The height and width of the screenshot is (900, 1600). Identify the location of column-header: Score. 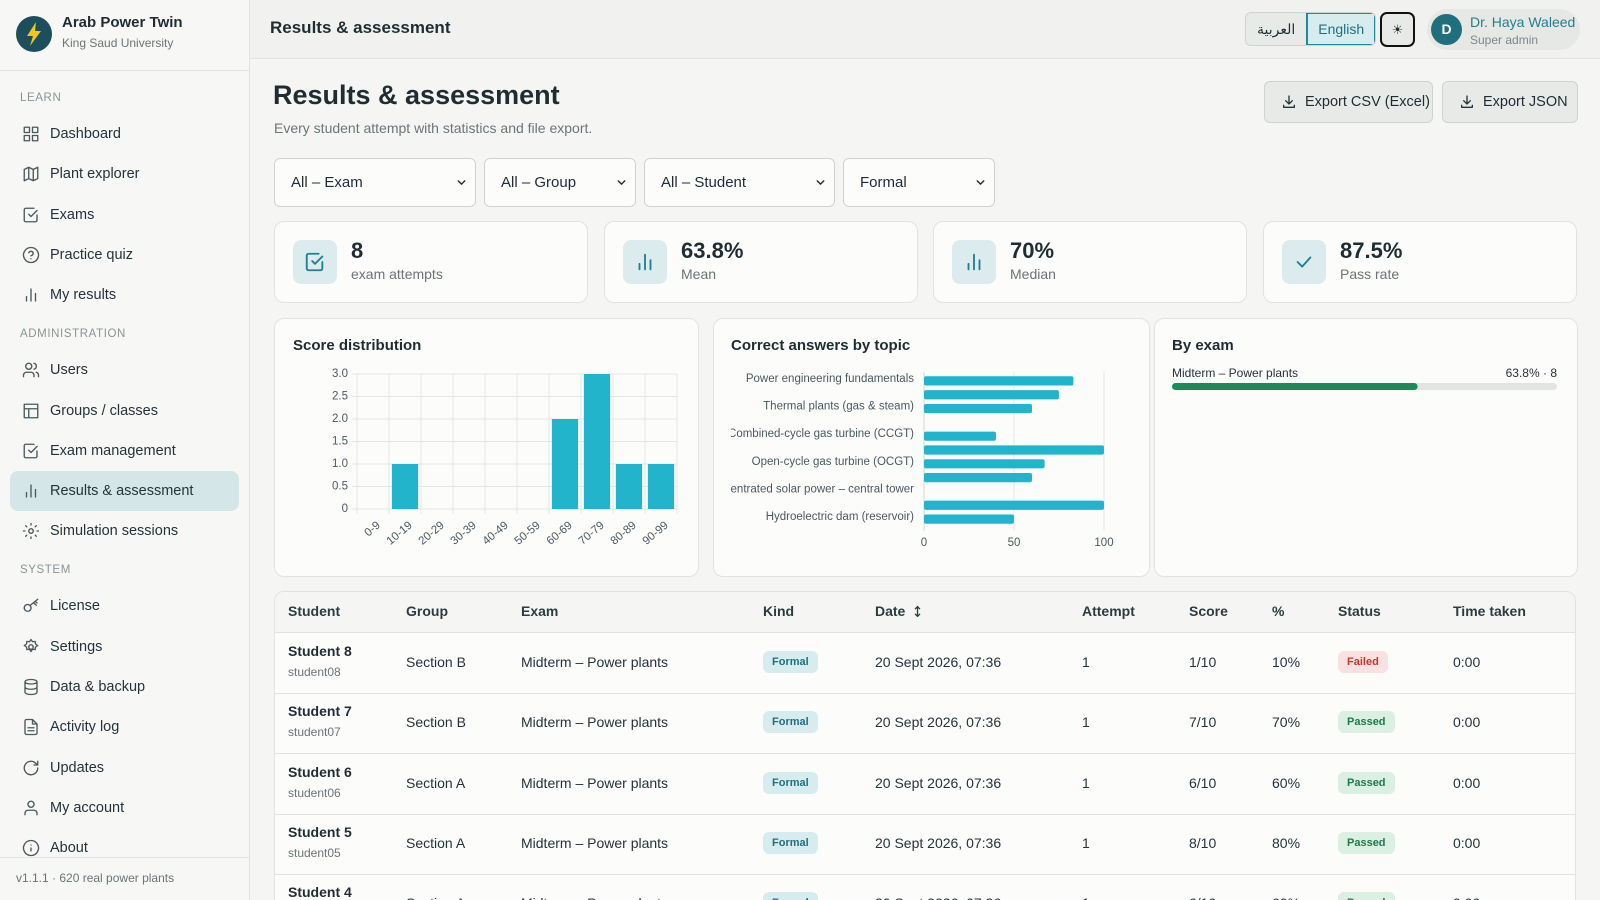
(1208, 611).